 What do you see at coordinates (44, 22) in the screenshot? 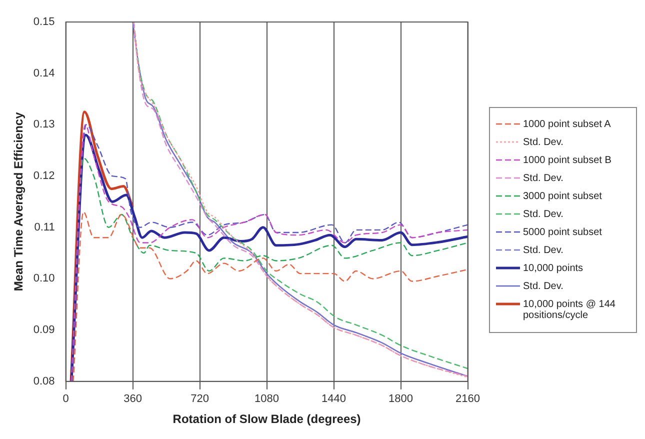
I see `y-tick-label: 0.15` at bounding box center [44, 22].